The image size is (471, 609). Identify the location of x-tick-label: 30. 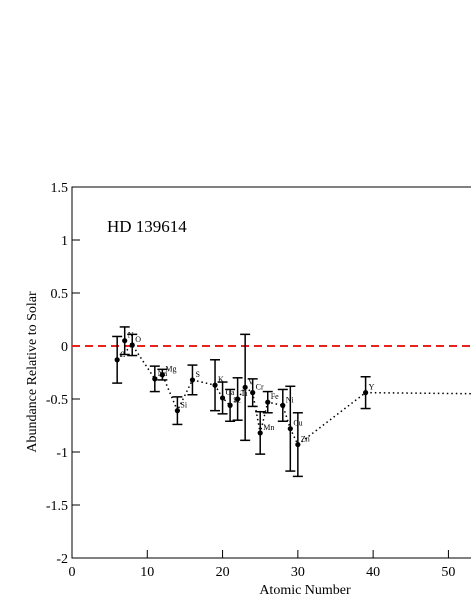
(298, 572).